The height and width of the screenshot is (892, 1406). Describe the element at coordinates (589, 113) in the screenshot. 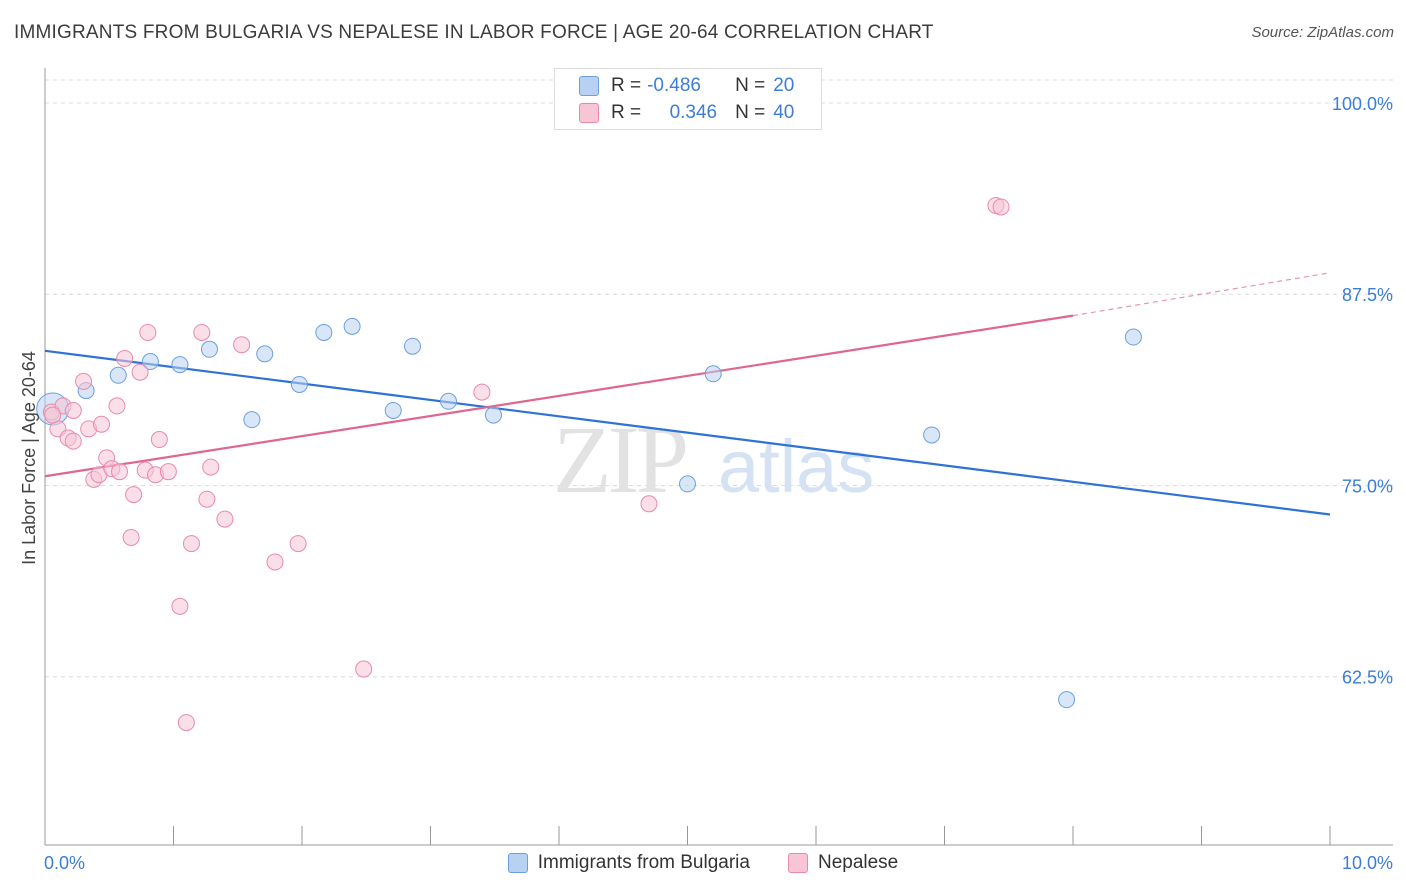

I see `nepalese-swatch` at that location.